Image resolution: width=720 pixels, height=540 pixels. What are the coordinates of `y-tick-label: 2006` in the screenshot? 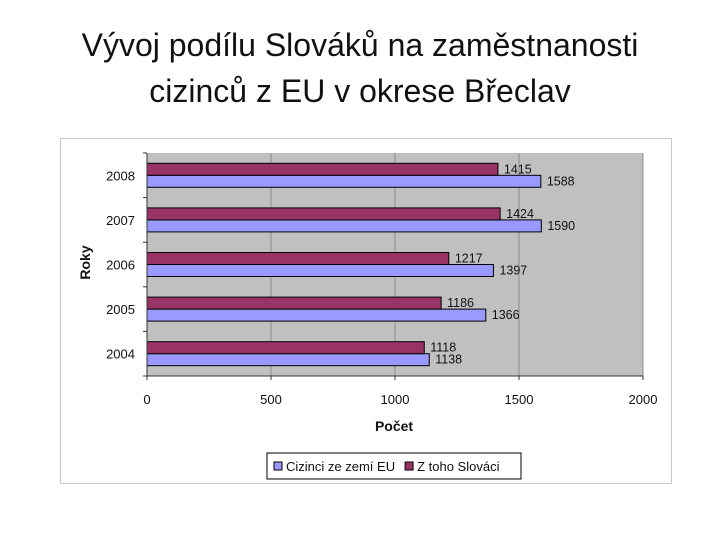 It's located at (120, 265).